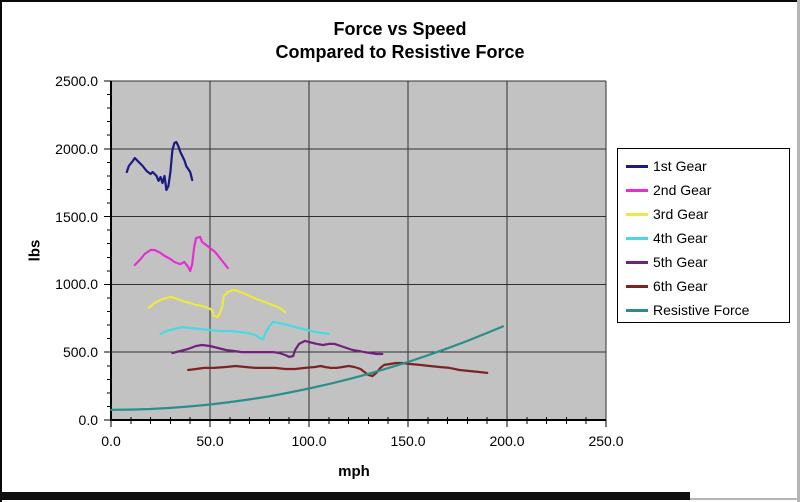  I want to click on legend-item: 2nd Gear, so click(703, 190).